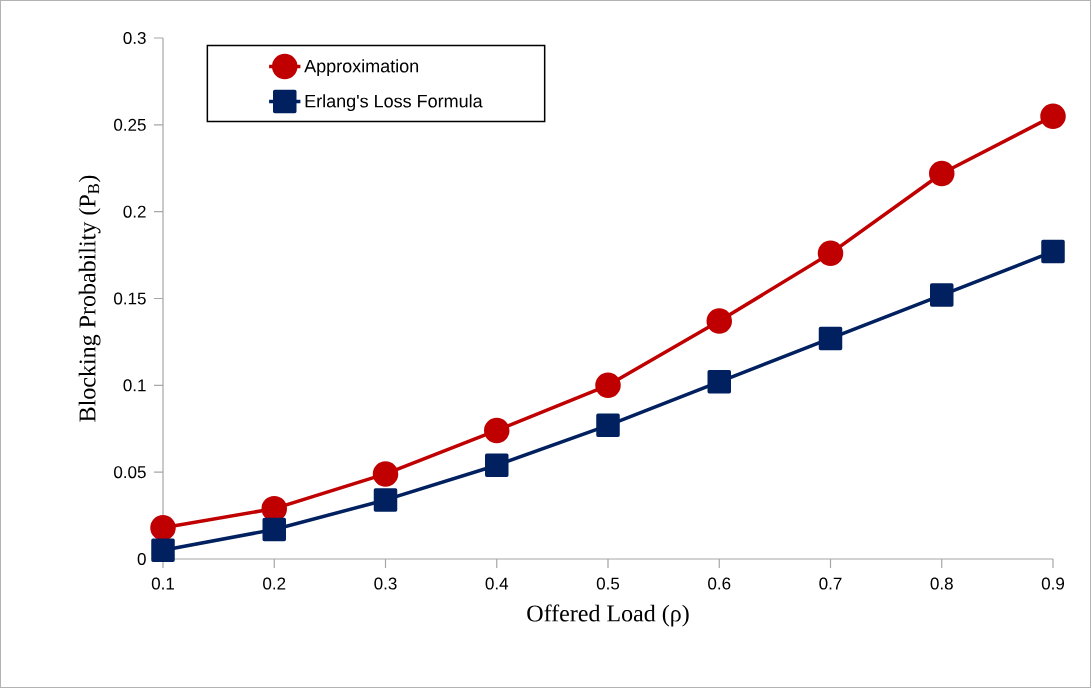  I want to click on x-tick-label: 0.9, so click(1053, 583).